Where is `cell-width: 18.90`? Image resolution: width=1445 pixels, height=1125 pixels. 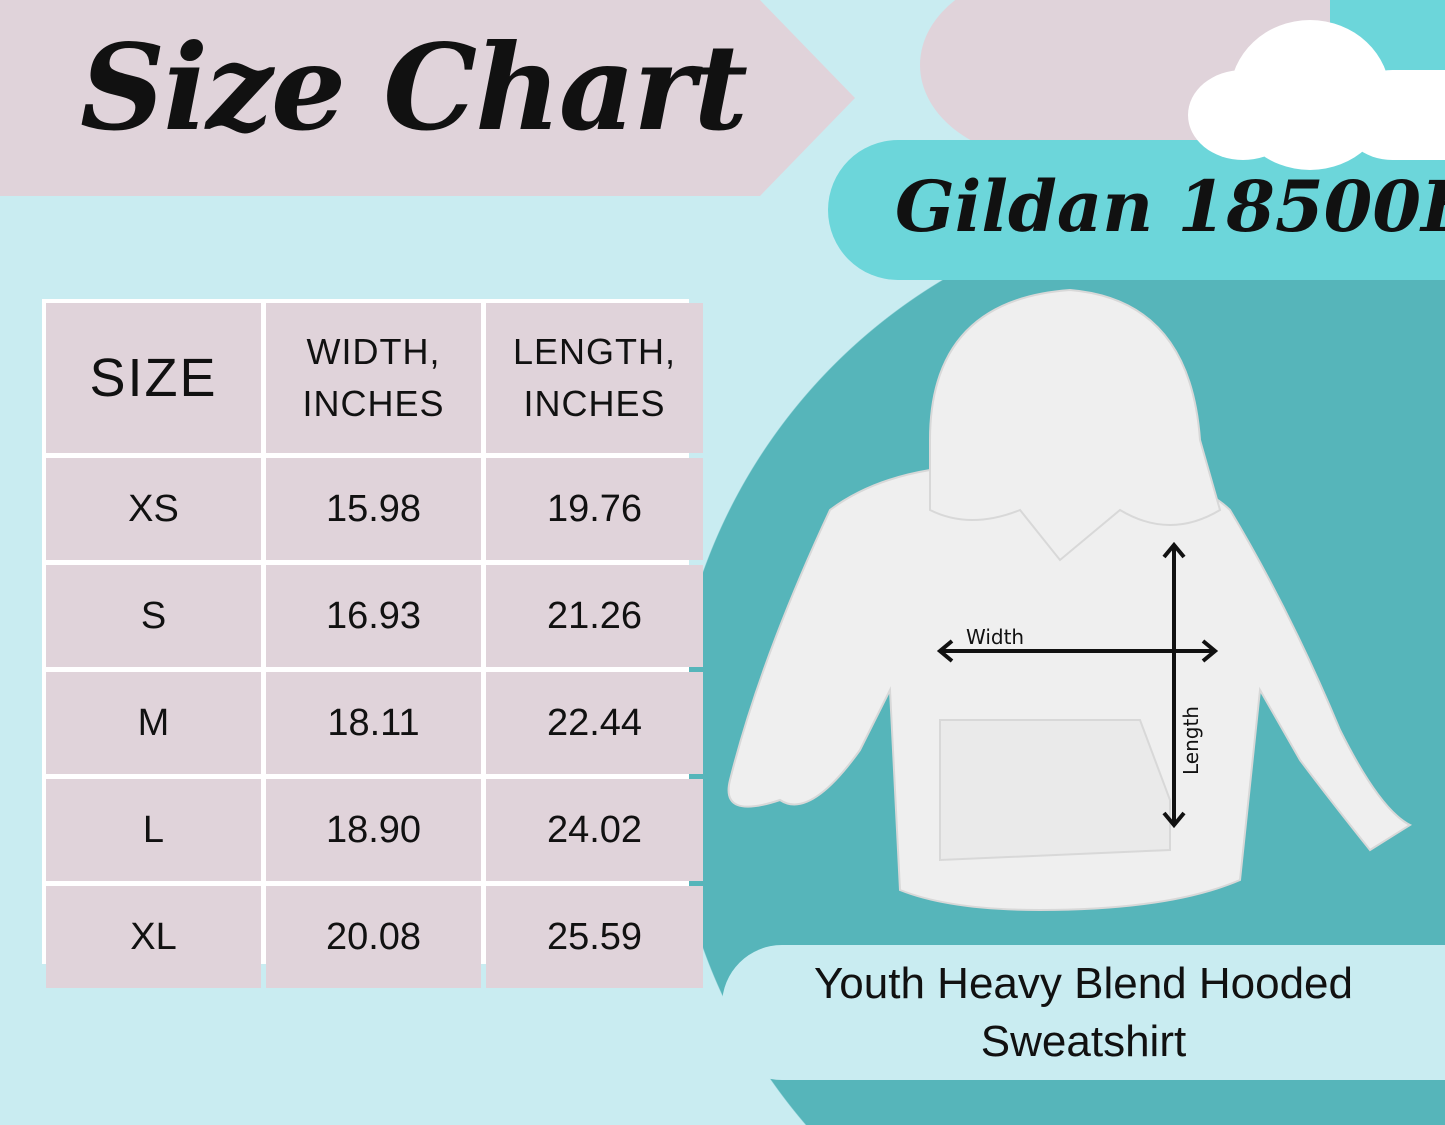 cell-width: 18.90 is located at coordinates (373, 830).